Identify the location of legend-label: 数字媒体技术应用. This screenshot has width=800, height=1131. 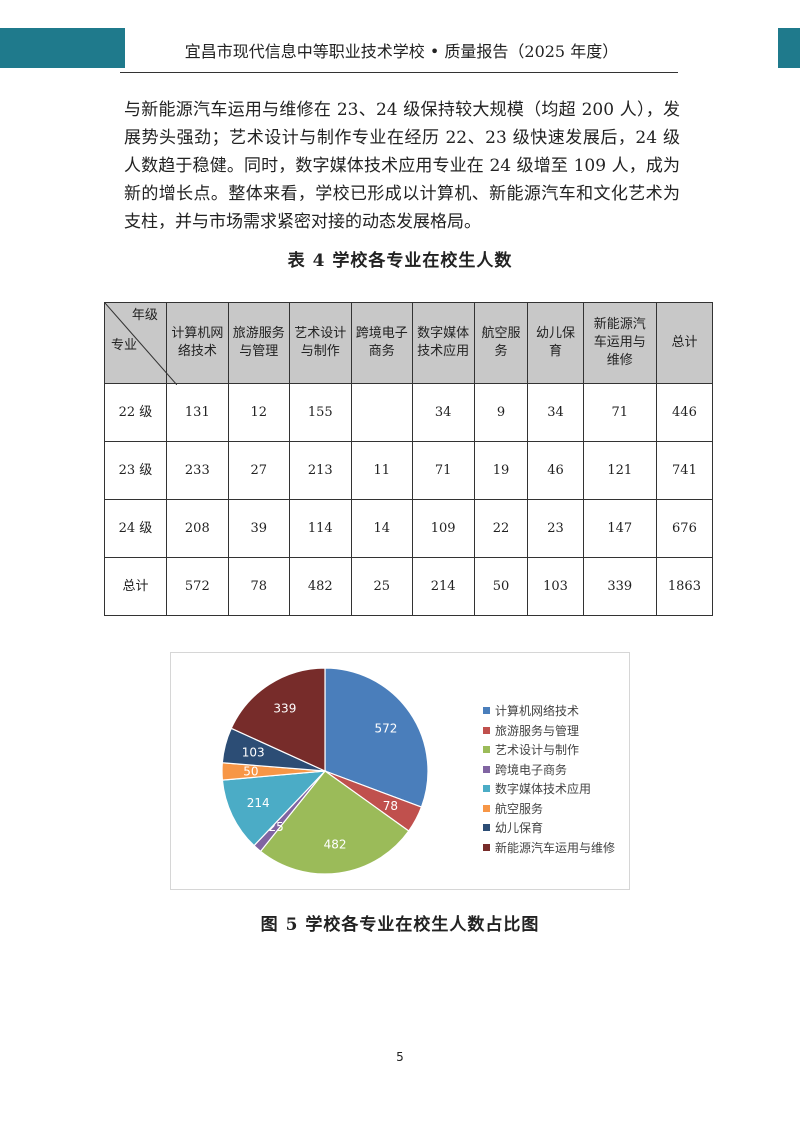
(543, 789).